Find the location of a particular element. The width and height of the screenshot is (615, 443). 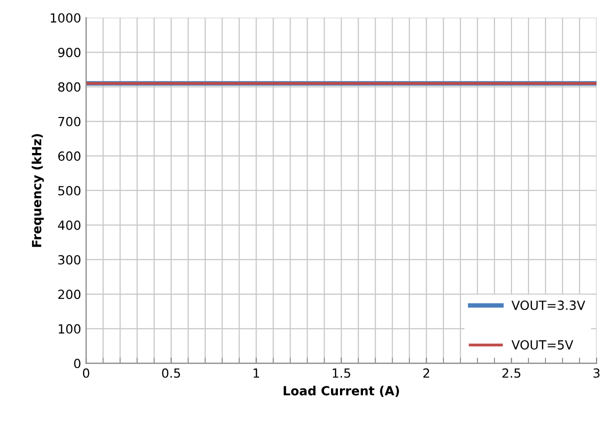

y-tick-label: 0 is located at coordinates (77, 363).